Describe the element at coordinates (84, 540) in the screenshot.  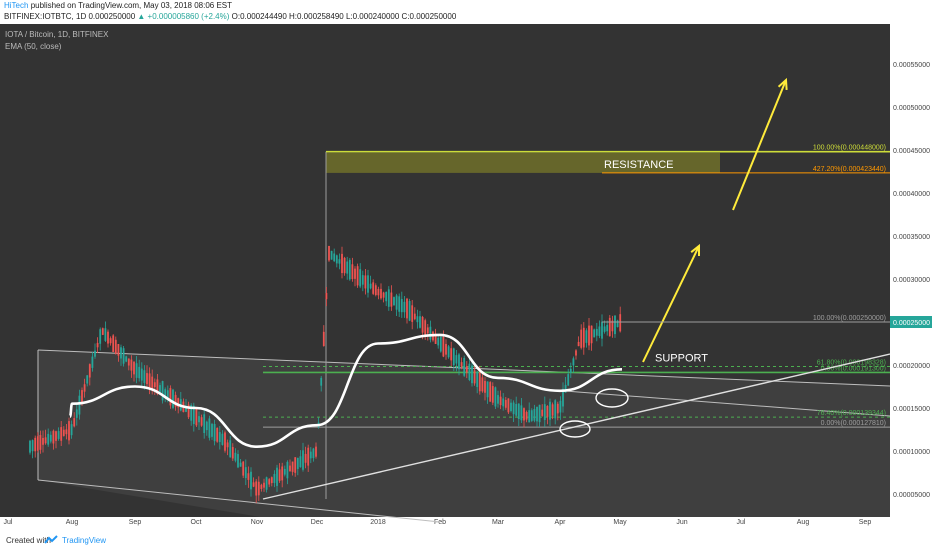
I see `tradingview-brand: TradingView` at that location.